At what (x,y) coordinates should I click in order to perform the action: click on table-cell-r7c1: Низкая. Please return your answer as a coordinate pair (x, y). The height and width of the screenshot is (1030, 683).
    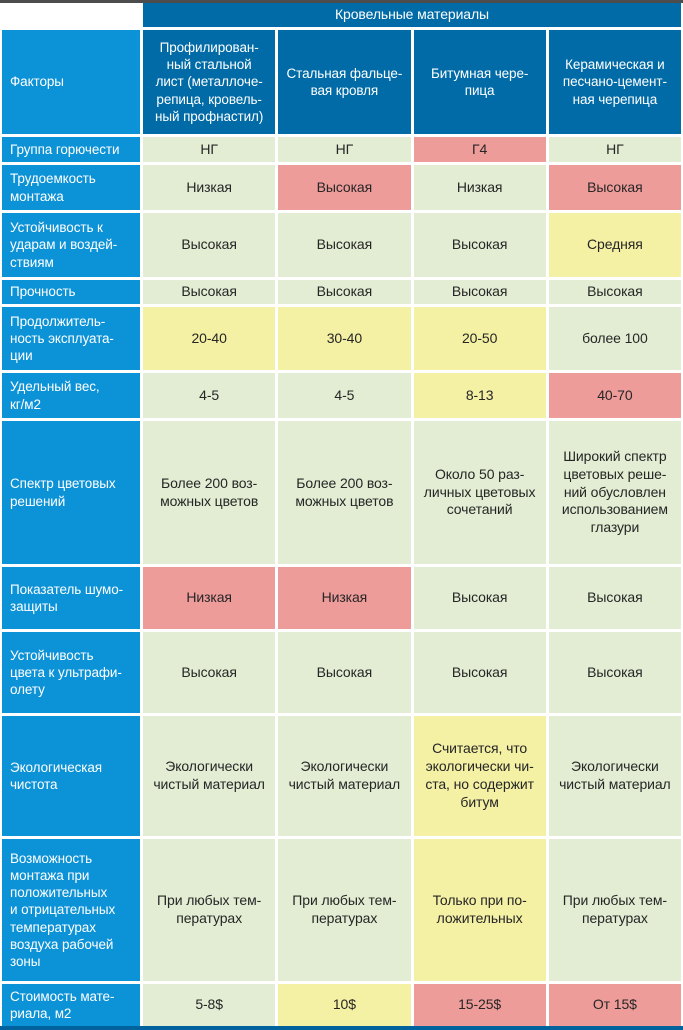
    Looking at the image, I should click on (344, 598).